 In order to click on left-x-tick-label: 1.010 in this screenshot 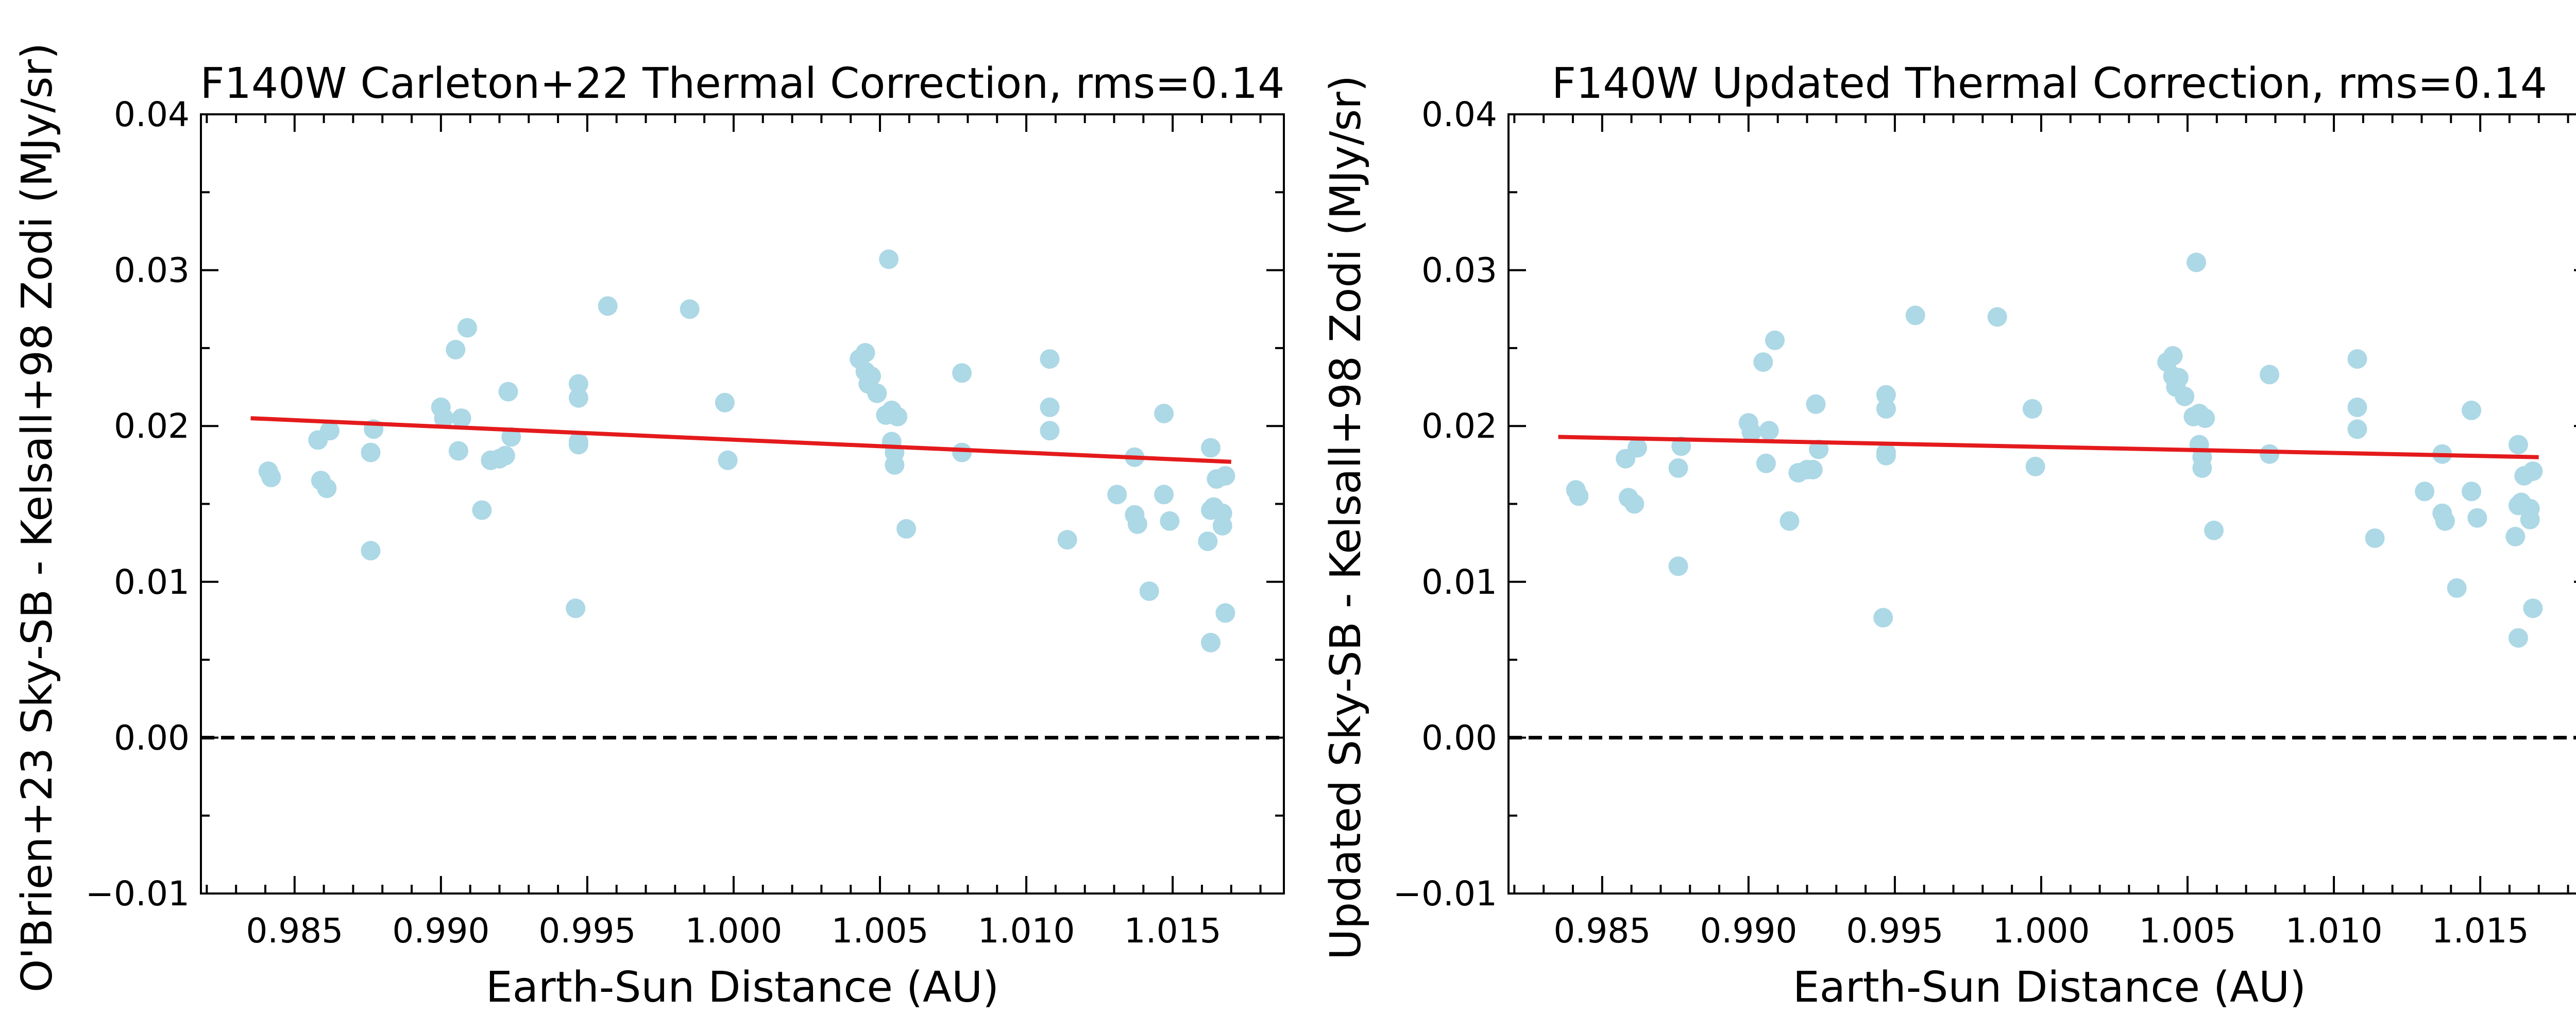, I will do `click(1026, 931)`.